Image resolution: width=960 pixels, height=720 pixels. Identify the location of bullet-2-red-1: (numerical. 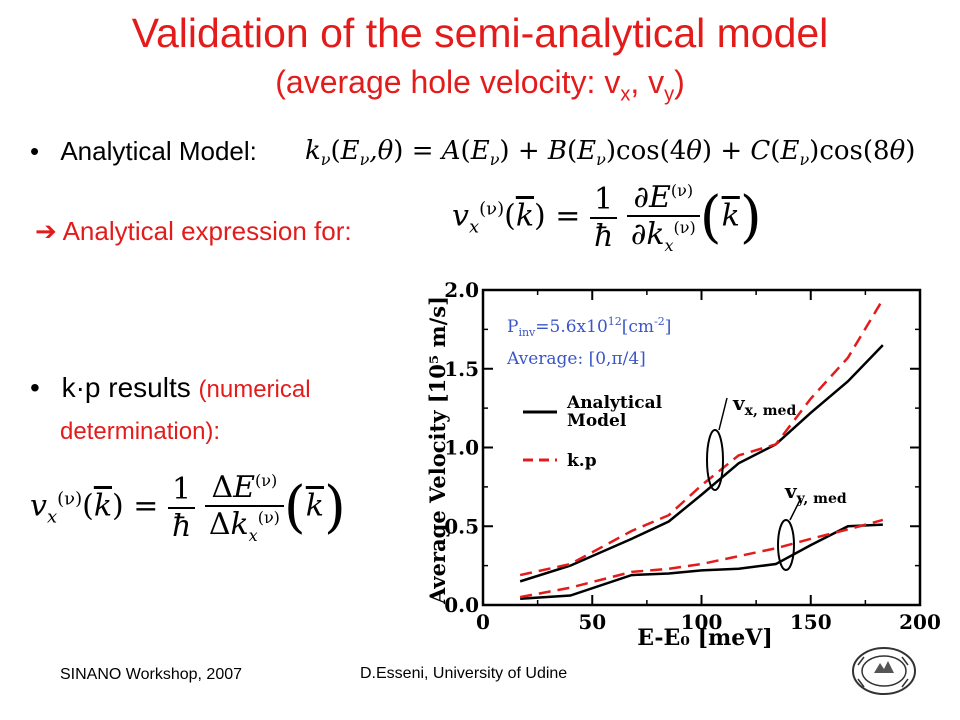
(254, 389).